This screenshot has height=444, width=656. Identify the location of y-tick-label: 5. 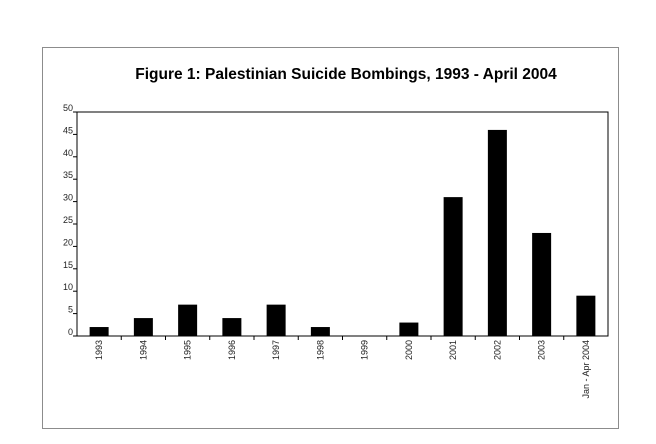
(70, 310).